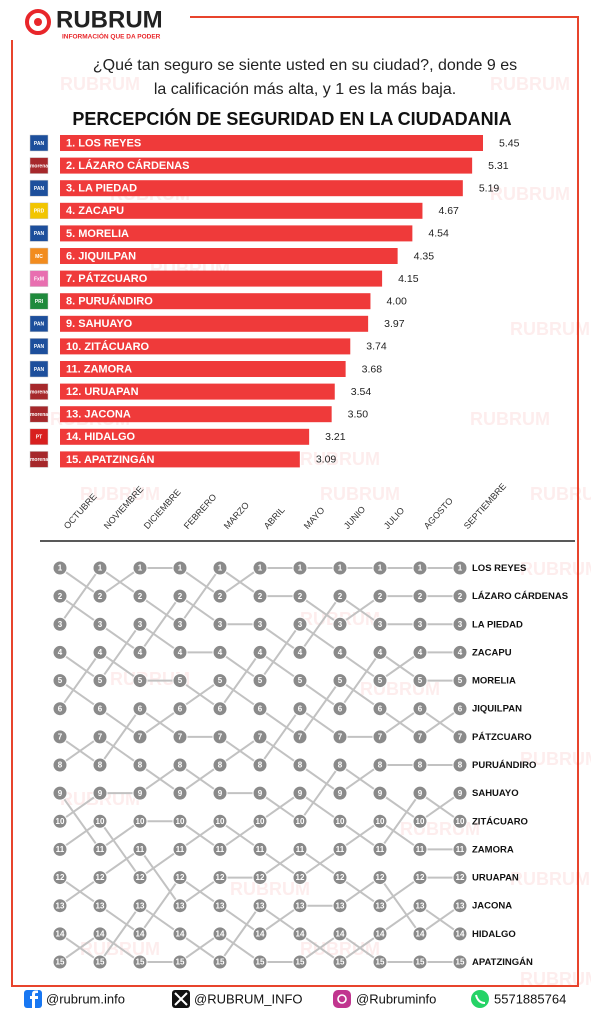  What do you see at coordinates (181, 999) in the screenshot?
I see `x-glyph` at bounding box center [181, 999].